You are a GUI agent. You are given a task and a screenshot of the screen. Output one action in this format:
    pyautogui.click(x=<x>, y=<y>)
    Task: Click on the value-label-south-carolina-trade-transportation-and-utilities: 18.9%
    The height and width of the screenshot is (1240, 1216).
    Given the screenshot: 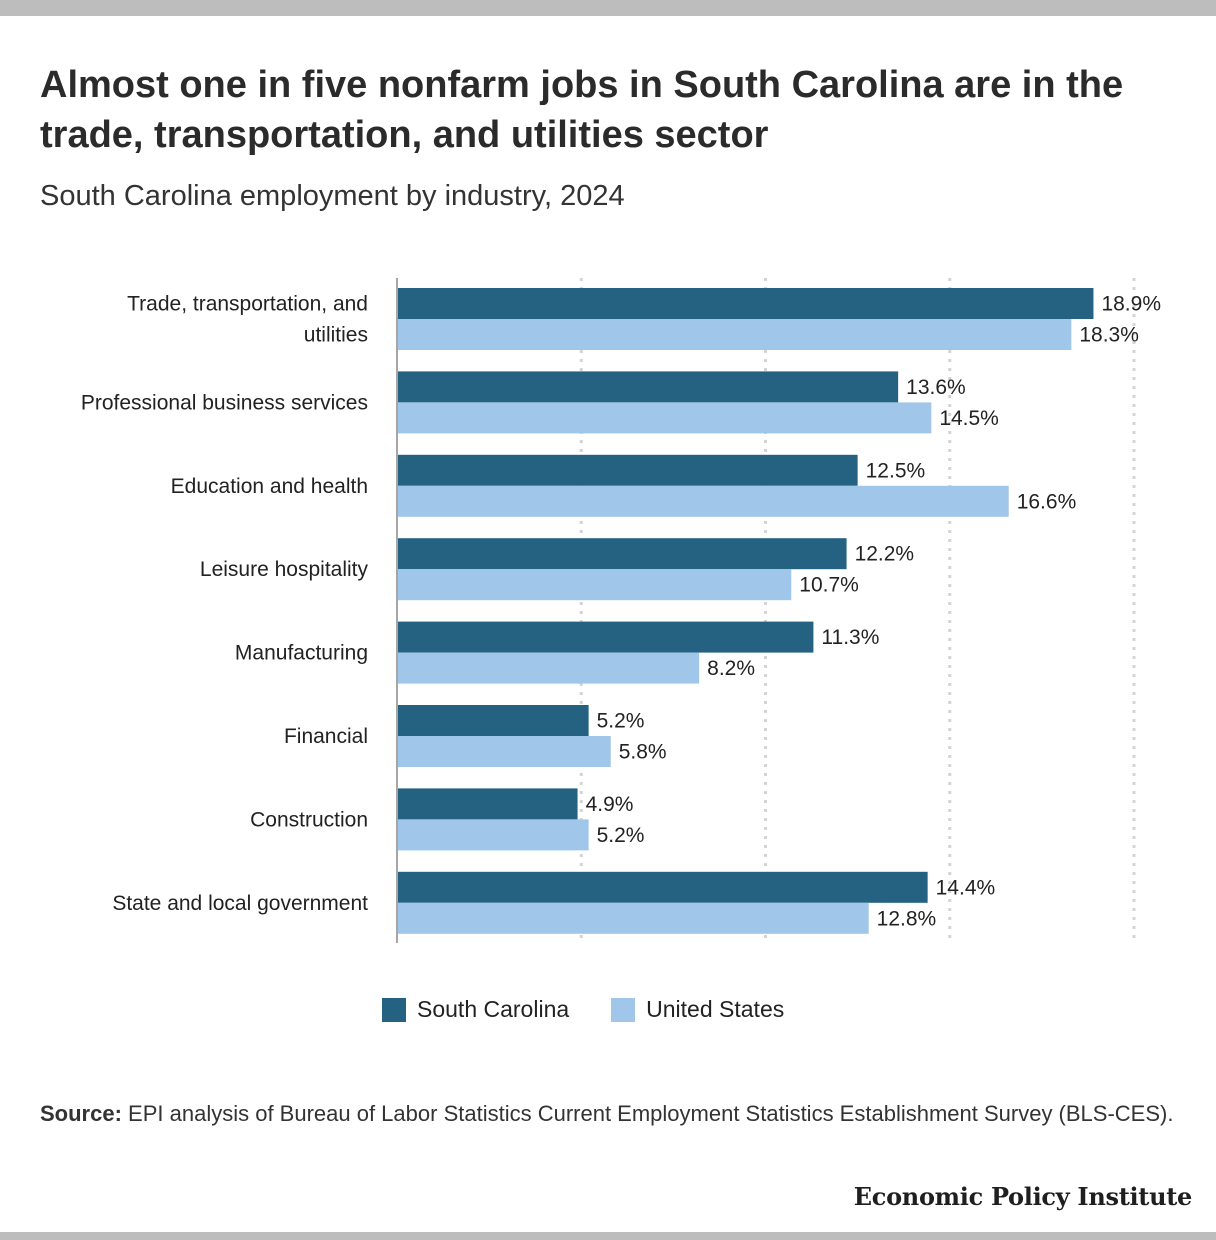 What is the action you would take?
    pyautogui.click(x=1131, y=304)
    